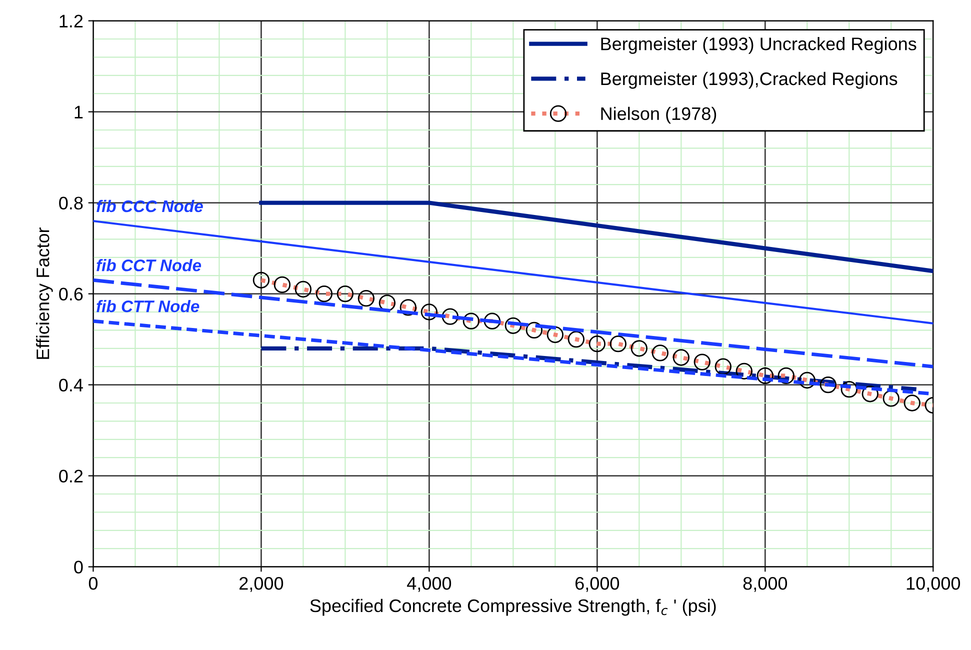 Image resolution: width=971 pixels, height=650 pixels. What do you see at coordinates (71, 203) in the screenshot?
I see `y-tick-label: 0.8` at bounding box center [71, 203].